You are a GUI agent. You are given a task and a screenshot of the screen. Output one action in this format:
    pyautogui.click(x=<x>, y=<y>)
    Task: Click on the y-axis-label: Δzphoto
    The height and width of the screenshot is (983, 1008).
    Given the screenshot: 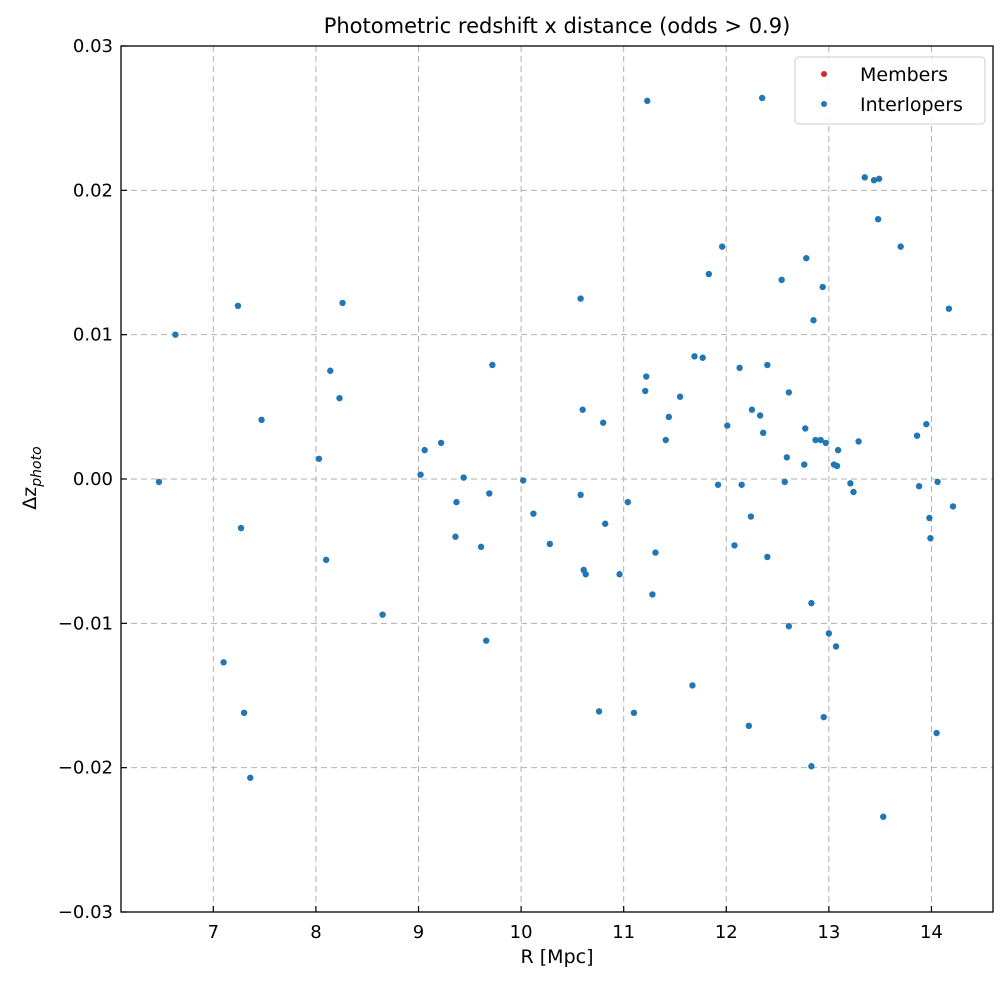 What is the action you would take?
    pyautogui.click(x=32, y=477)
    